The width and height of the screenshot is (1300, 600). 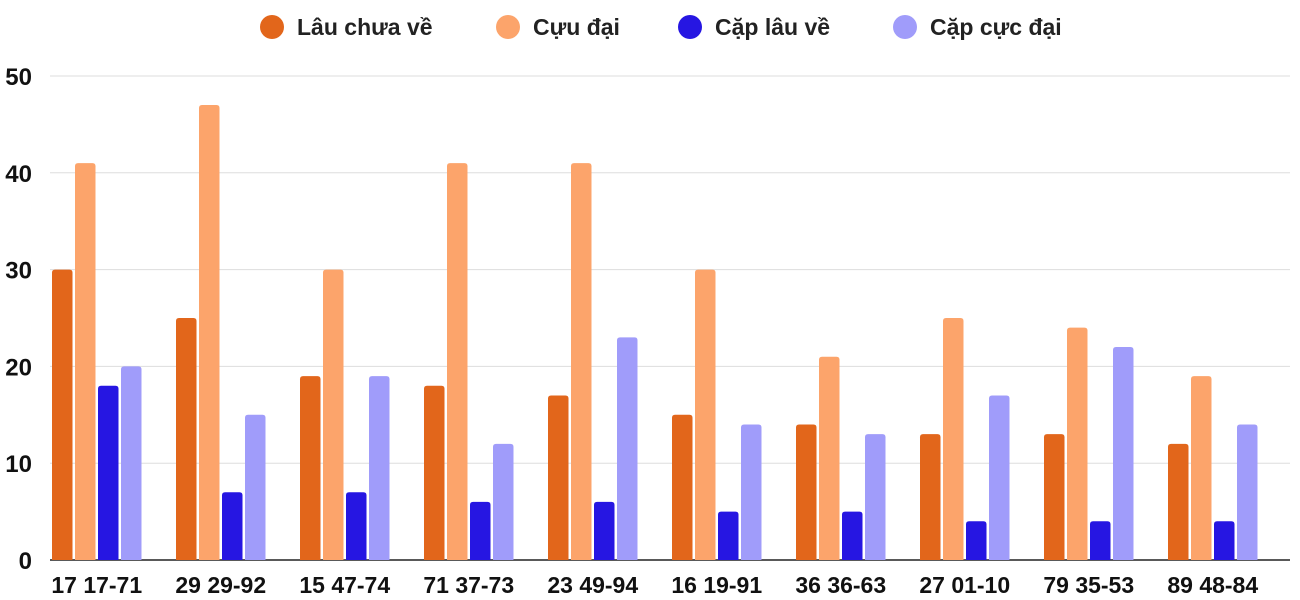 I want to click on legend-item: Cựu đại, so click(x=558, y=27).